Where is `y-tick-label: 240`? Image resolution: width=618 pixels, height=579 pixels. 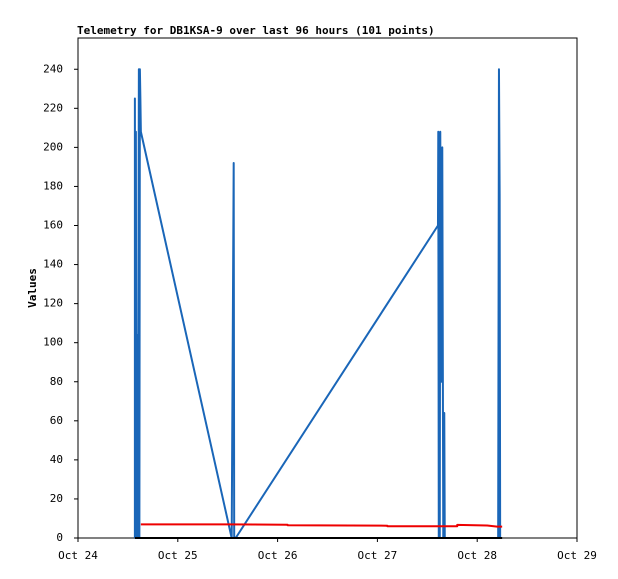
y-tick-label: 240 is located at coordinates (53, 68).